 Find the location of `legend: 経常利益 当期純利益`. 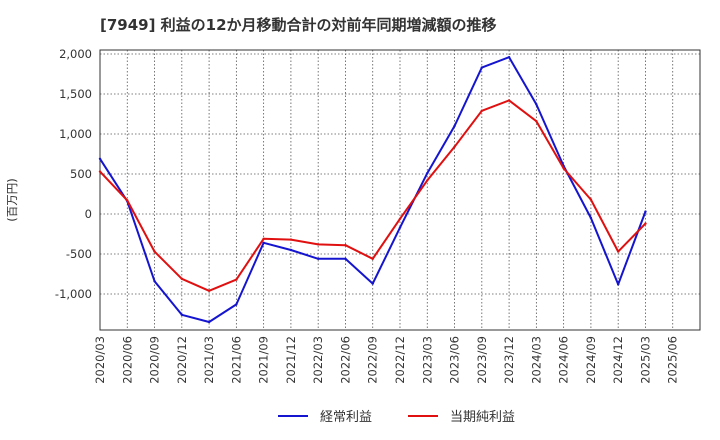

legend: 経常利益 当期純利益 is located at coordinates (396, 417).